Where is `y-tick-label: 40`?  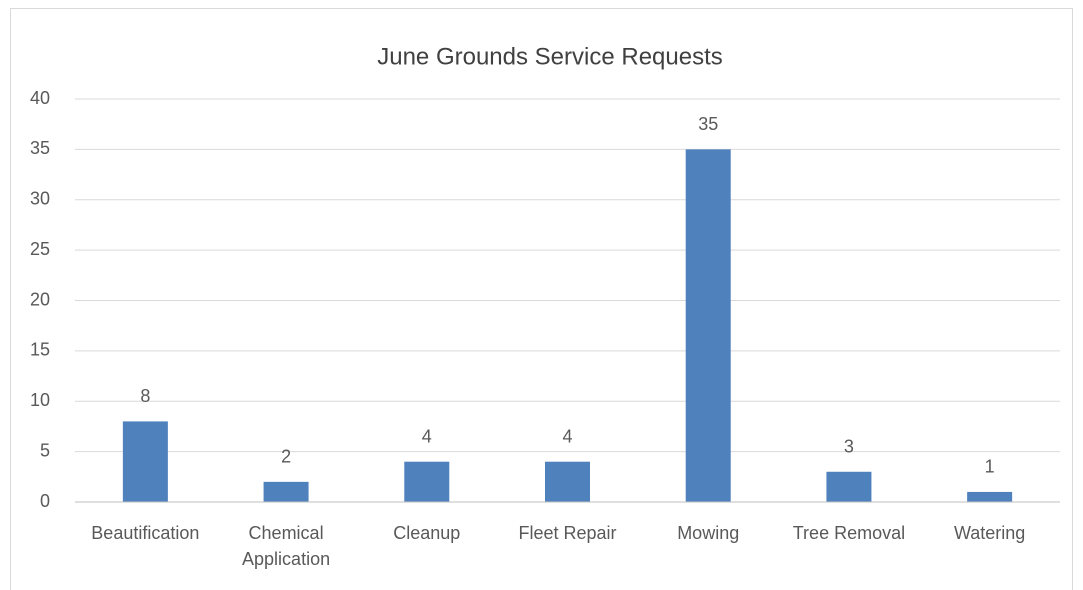 y-tick-label: 40 is located at coordinates (40, 98).